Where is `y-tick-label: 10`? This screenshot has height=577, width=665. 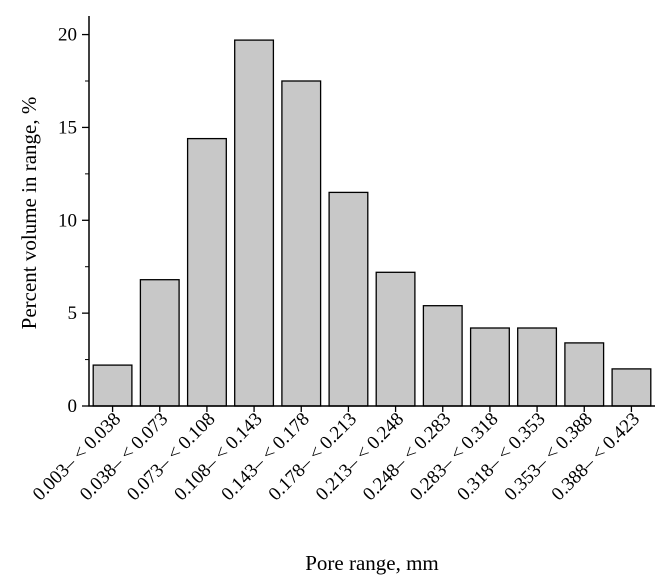 y-tick-label: 10 is located at coordinates (67, 220).